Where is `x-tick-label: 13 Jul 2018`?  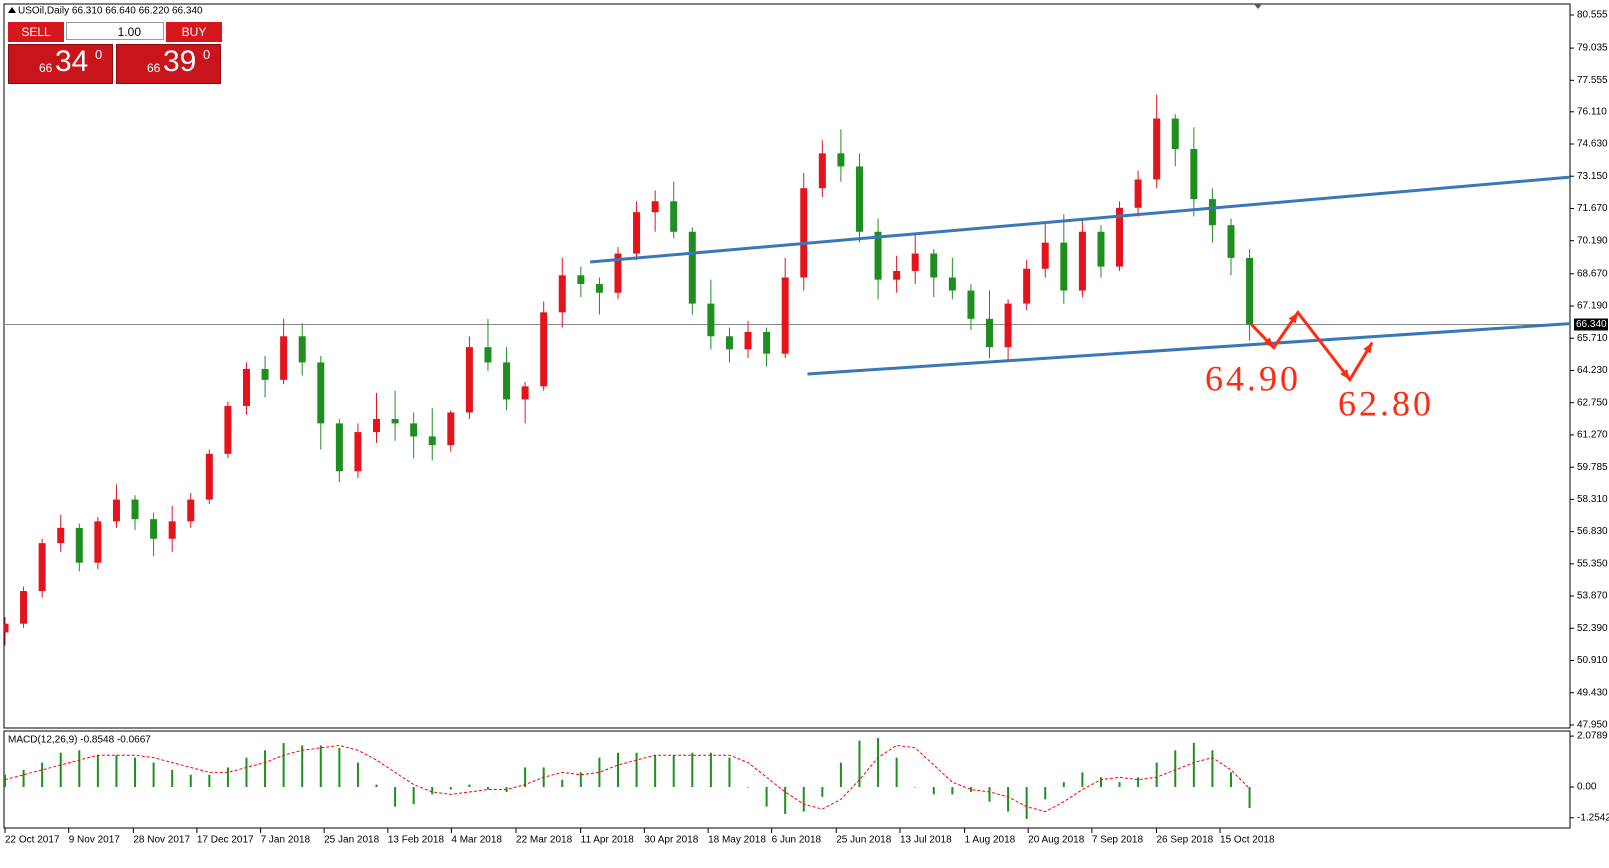 x-tick-label: 13 Jul 2018 is located at coordinates (926, 840).